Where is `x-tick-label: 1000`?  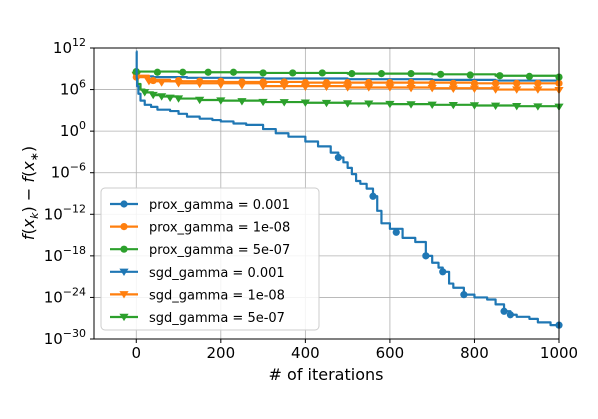
x-tick-label: 1000 is located at coordinates (559, 353).